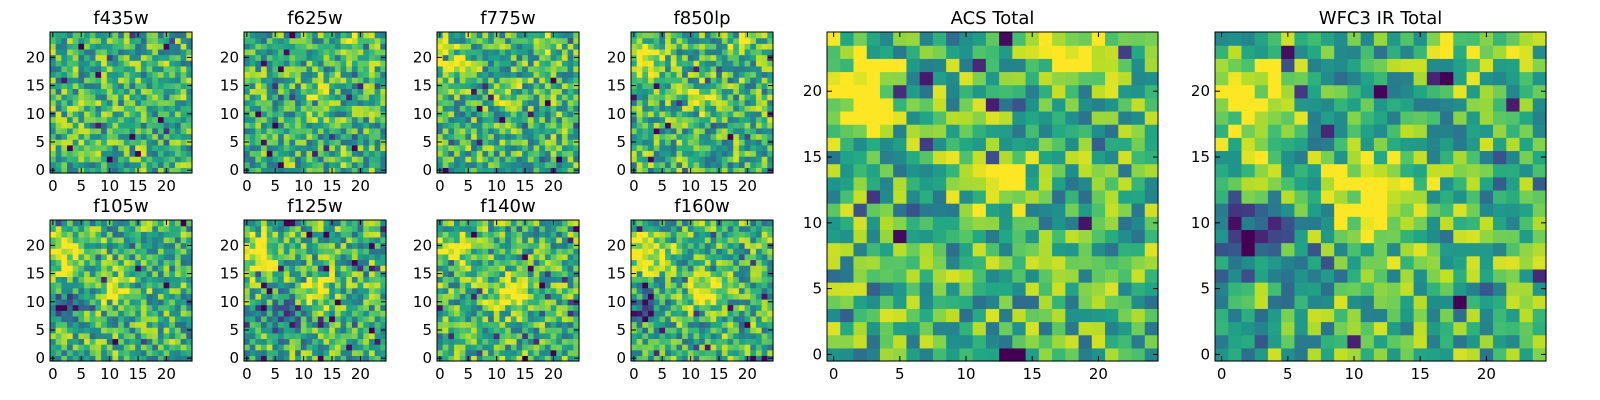 Image resolution: width=1600 pixels, height=400 pixels. Describe the element at coordinates (35, 274) in the screenshot. I see `y-tick-label: 15` at that location.